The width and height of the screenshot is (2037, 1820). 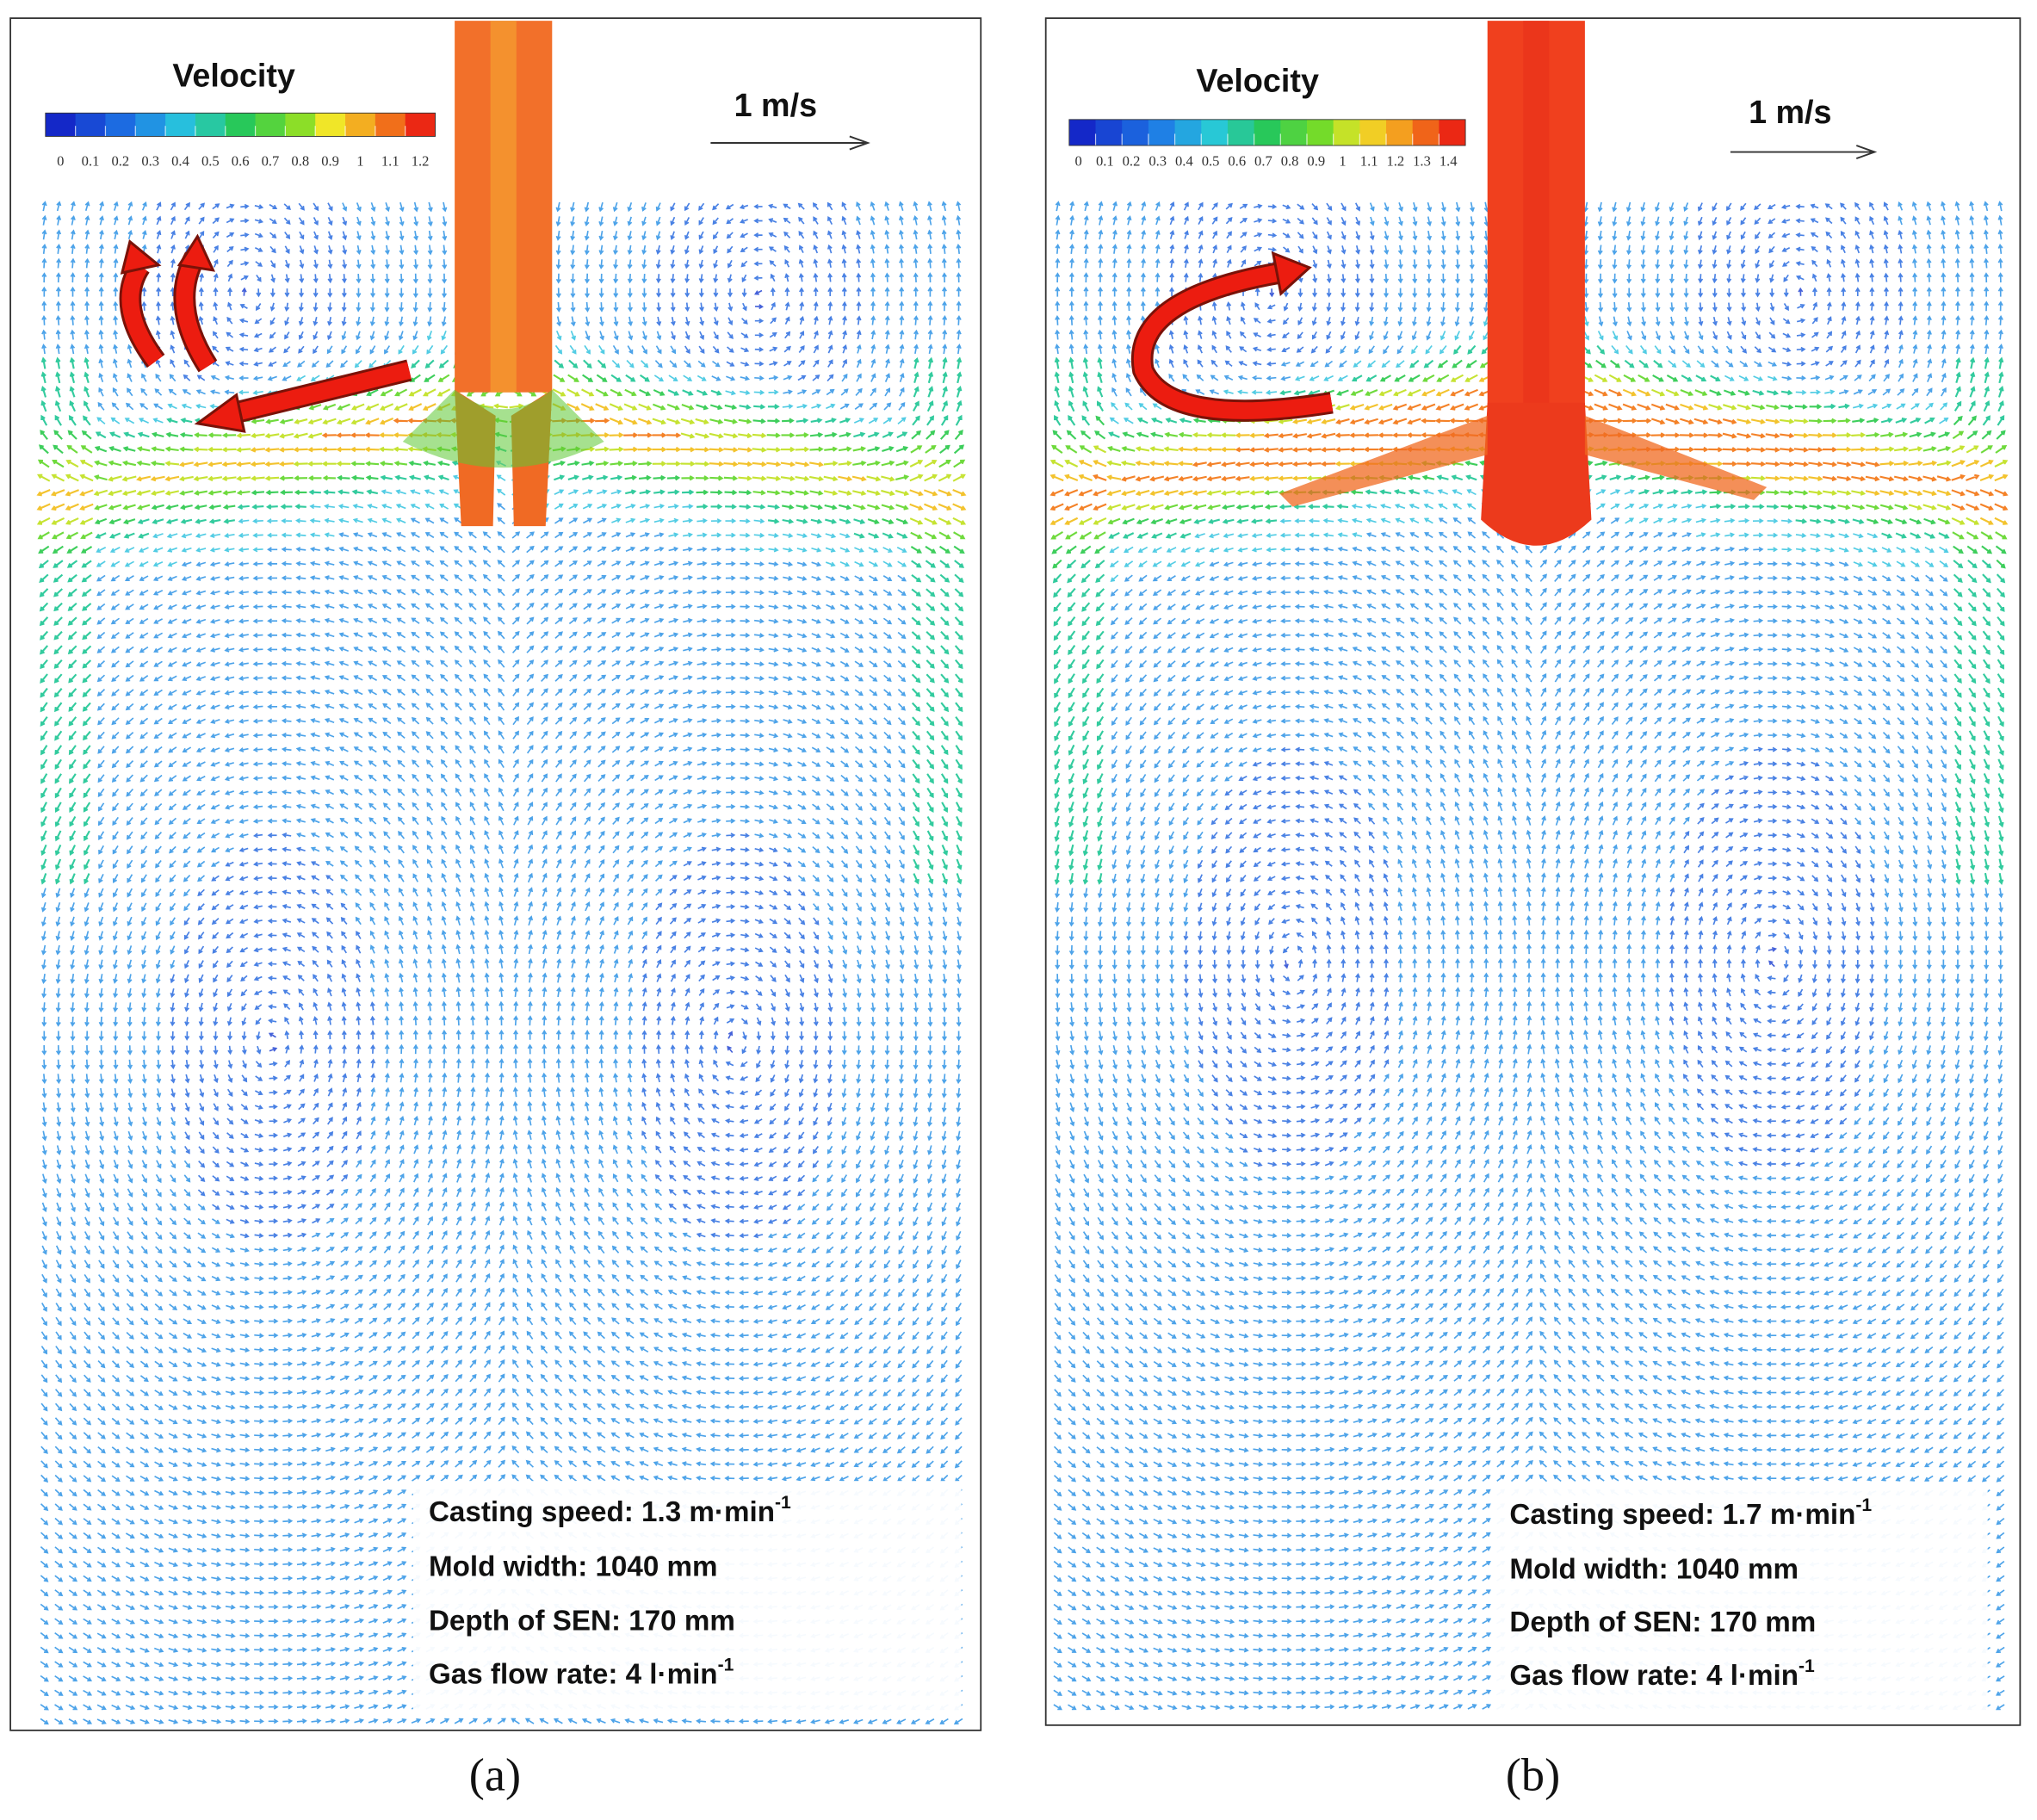 What do you see at coordinates (775, 105) in the screenshot?
I see `scale-label: 1 m/s` at bounding box center [775, 105].